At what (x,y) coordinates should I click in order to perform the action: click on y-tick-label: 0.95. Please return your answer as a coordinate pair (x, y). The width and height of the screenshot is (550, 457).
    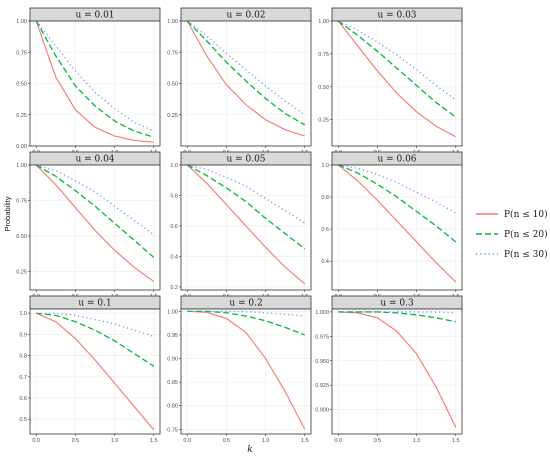
    Looking at the image, I should click on (172, 336).